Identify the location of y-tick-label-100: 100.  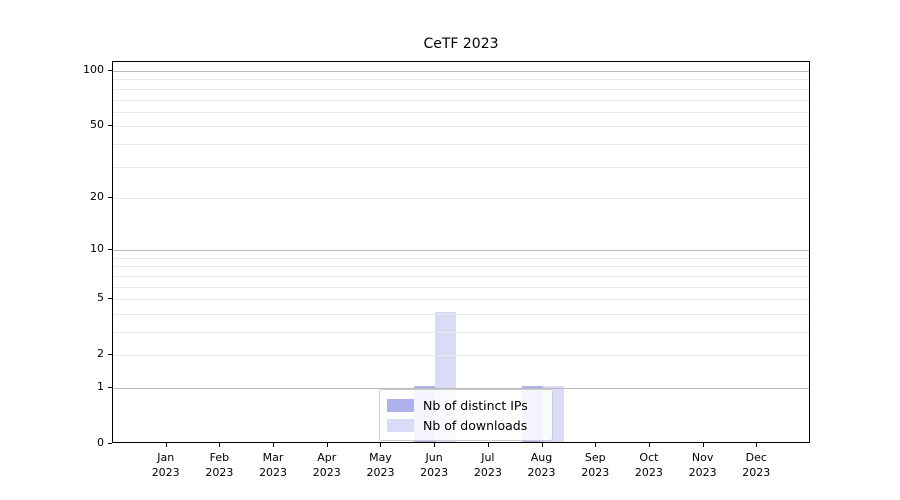
(93, 70).